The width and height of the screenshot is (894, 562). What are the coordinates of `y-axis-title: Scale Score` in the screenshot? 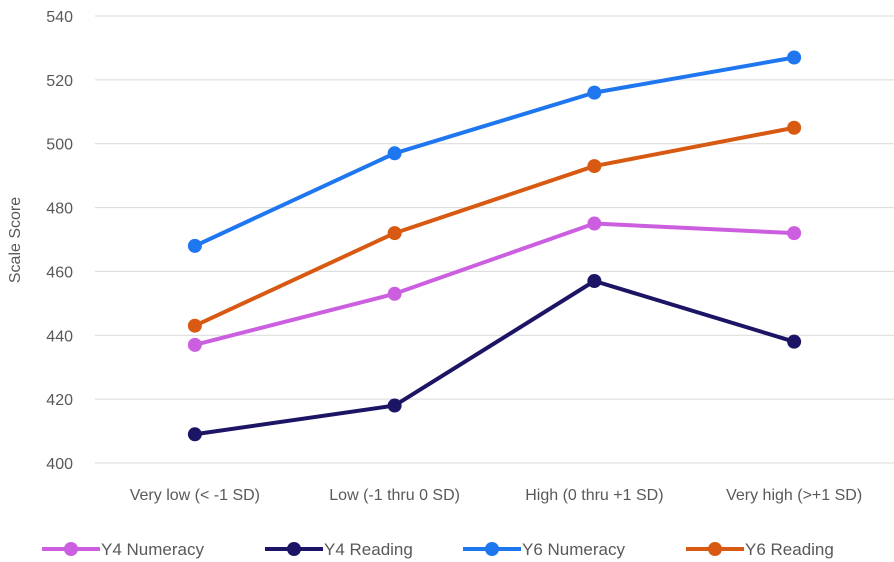 It's located at (15, 240).